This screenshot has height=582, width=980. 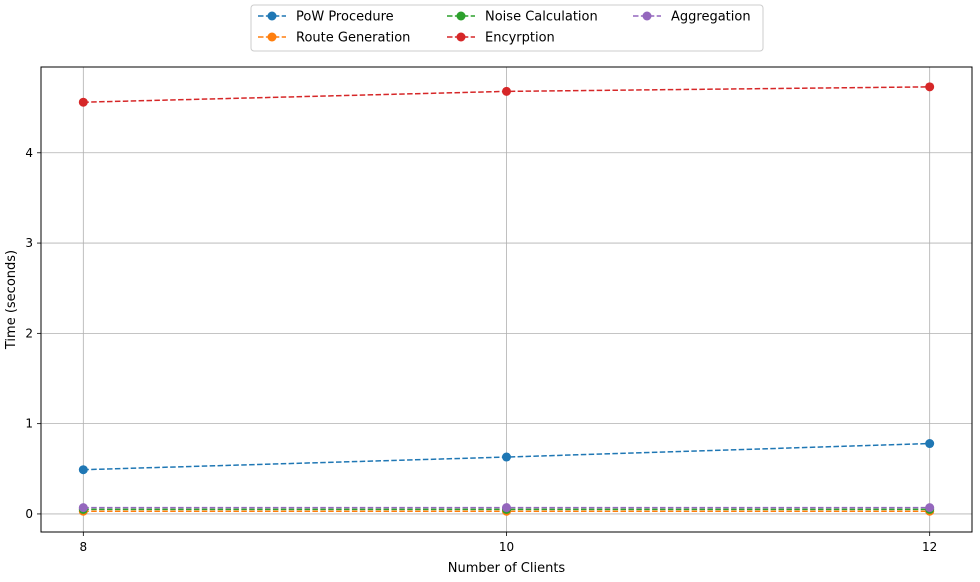 I want to click on x-axis: 8 10 12, so click(x=508, y=543).